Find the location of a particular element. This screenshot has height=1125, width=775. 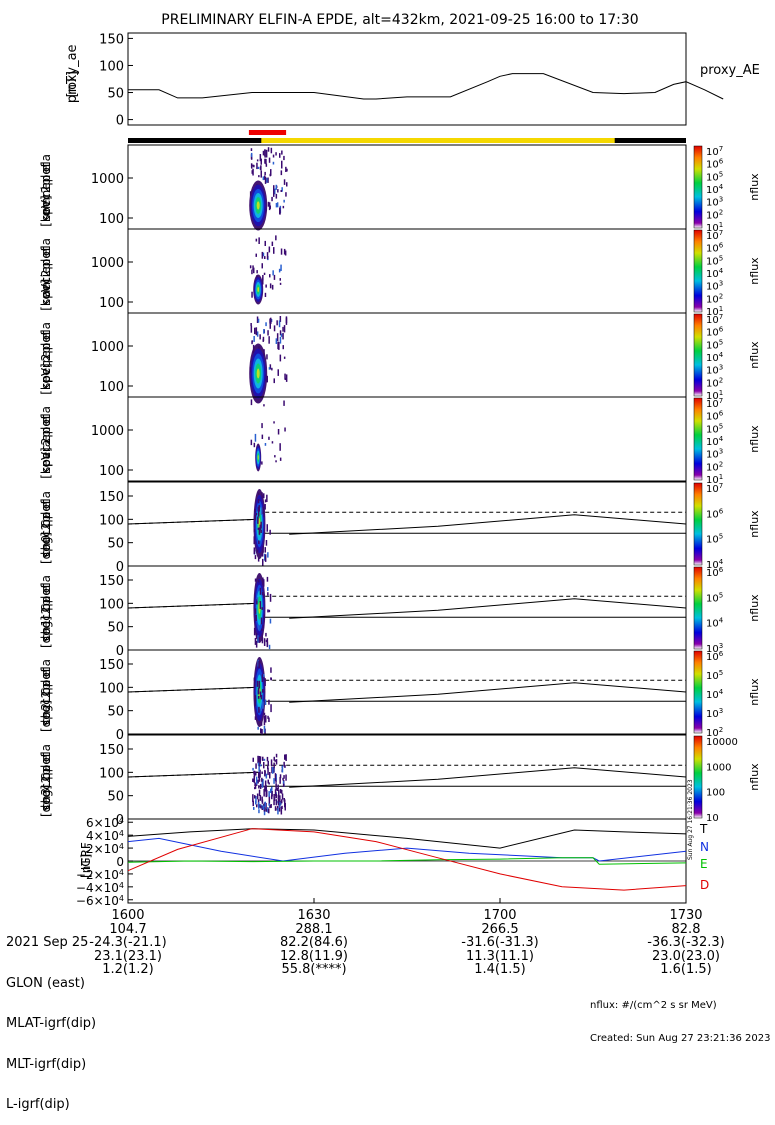

y-tick-label: 2×104 is located at coordinates (105, 849).